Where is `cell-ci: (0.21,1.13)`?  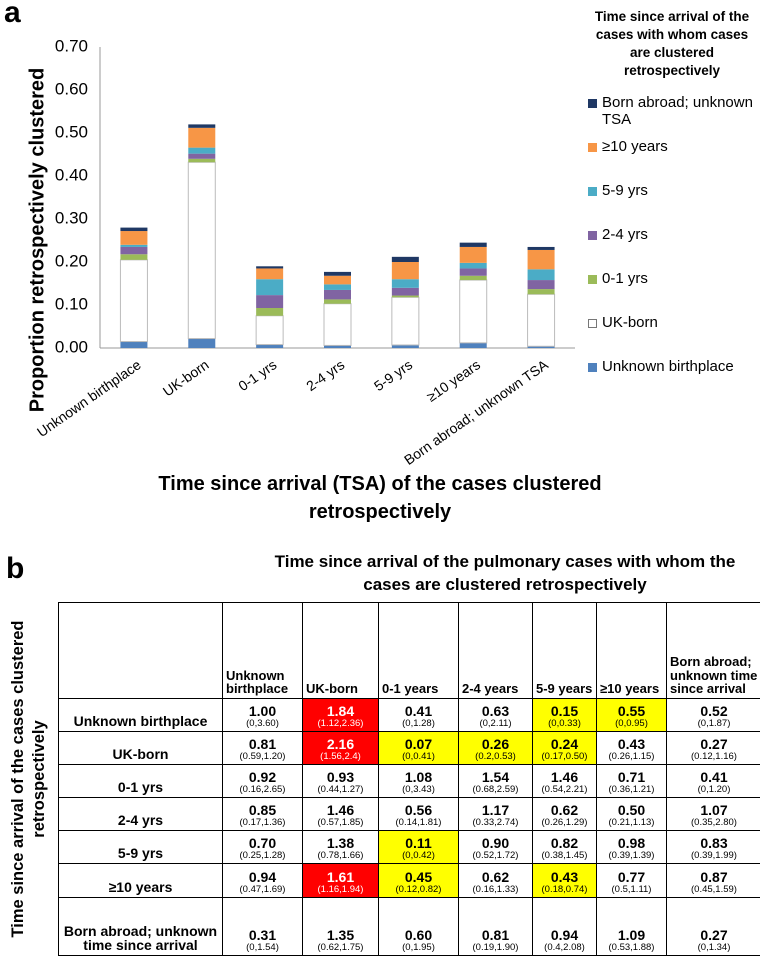 cell-ci: (0.21,1.13) is located at coordinates (631, 823).